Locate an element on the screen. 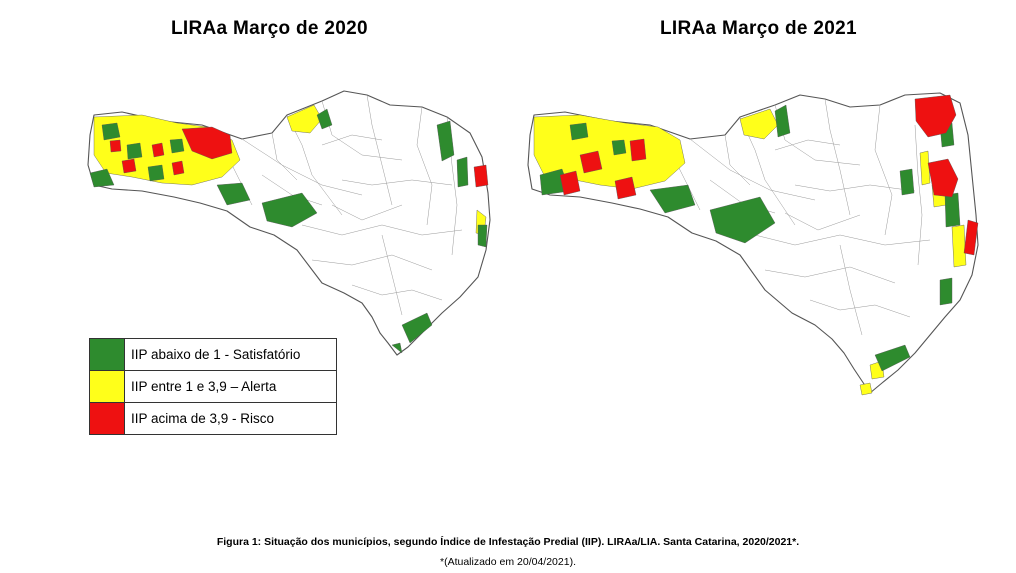 This screenshot has height=573, width=1016. figure-update-note: *(Atualizado em 20/04/2021). is located at coordinates (507, 562).